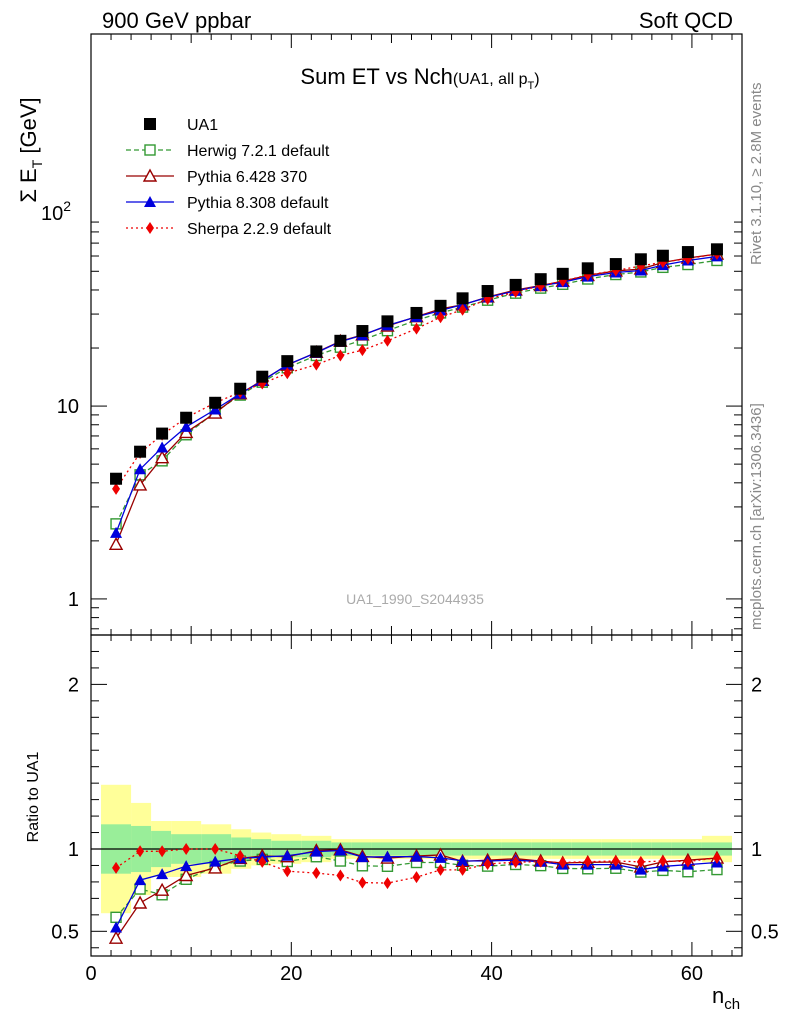 This screenshot has height=1024, width=786. Describe the element at coordinates (181, 125) in the screenshot. I see `legend-entry: UA1` at that location.